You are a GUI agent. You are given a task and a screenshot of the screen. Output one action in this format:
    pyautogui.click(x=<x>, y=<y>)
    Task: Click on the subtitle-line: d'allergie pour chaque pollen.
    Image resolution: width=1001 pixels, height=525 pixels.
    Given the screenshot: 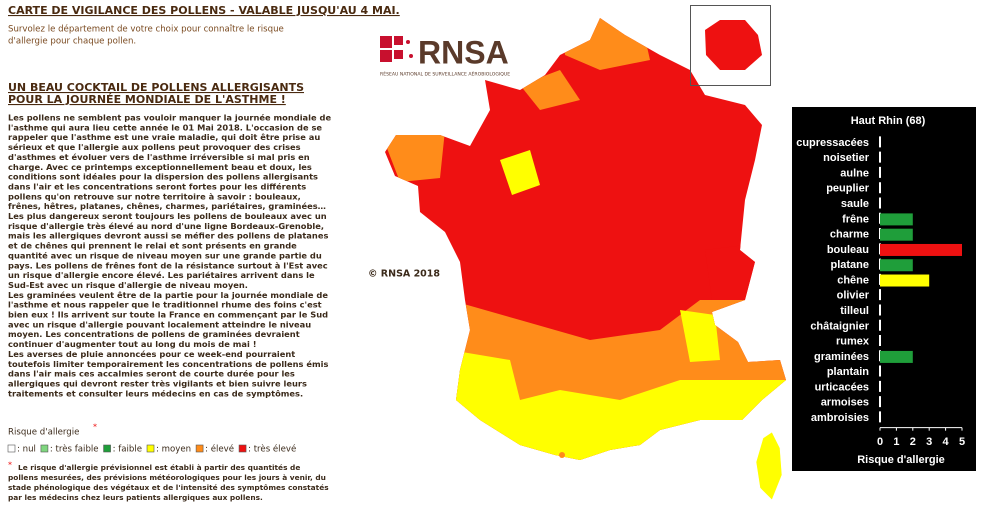 What is the action you would take?
    pyautogui.click(x=72, y=42)
    